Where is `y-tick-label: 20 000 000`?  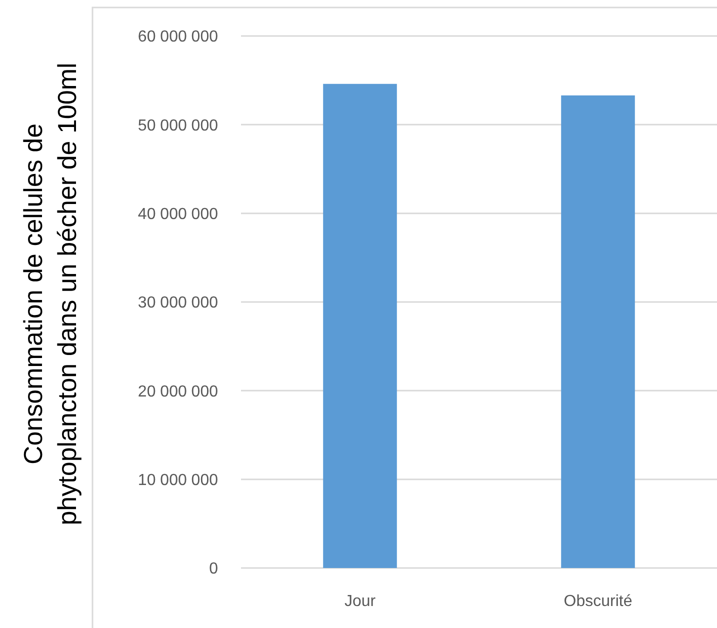
y-tick-label: 20 000 000 is located at coordinates (178, 391).